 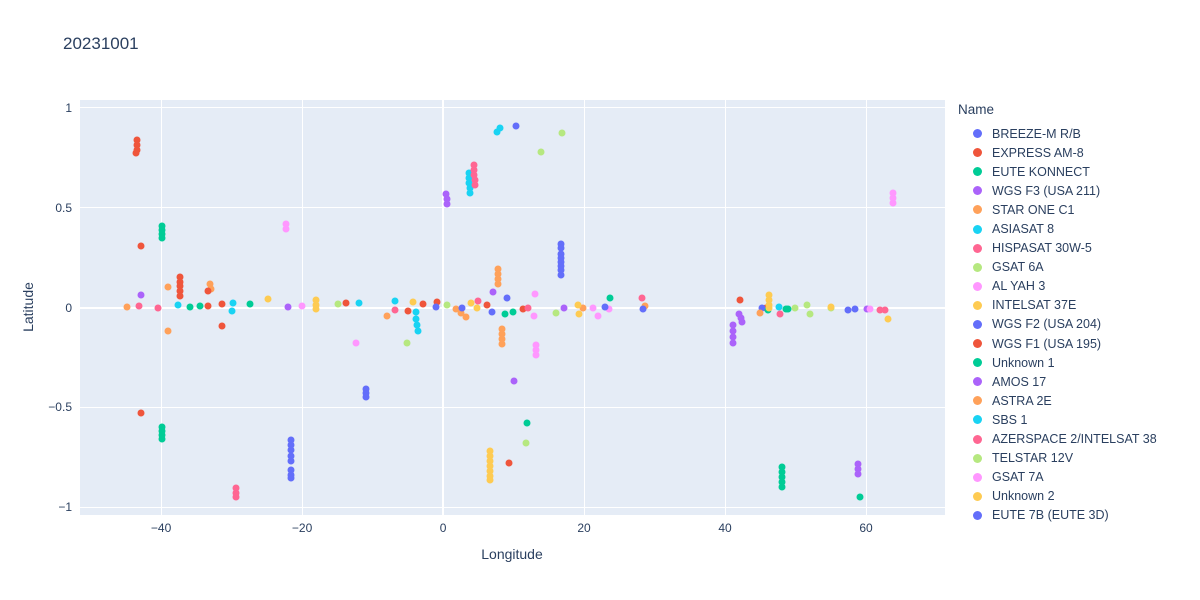 I want to click on legend-item: EUTE 7B (EUTE 3D), so click(x=1072, y=515).